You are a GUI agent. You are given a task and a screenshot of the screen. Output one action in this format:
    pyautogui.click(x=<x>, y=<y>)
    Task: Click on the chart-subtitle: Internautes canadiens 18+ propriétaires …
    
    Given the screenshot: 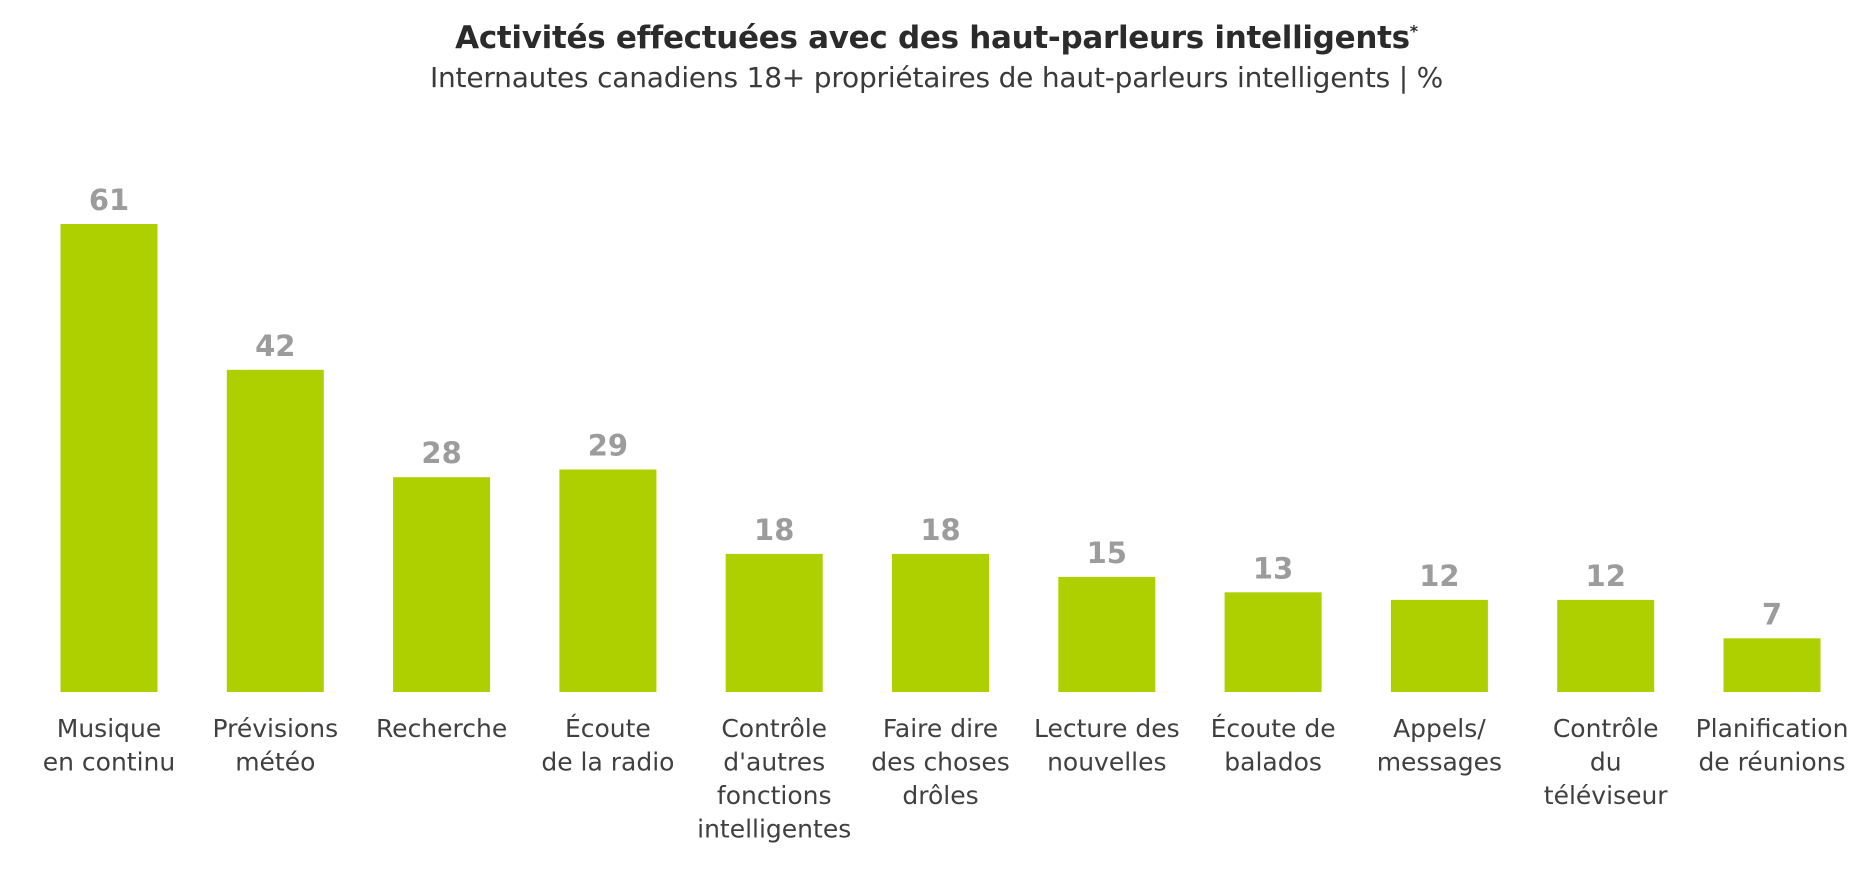 What is the action you would take?
    pyautogui.click(x=936, y=77)
    